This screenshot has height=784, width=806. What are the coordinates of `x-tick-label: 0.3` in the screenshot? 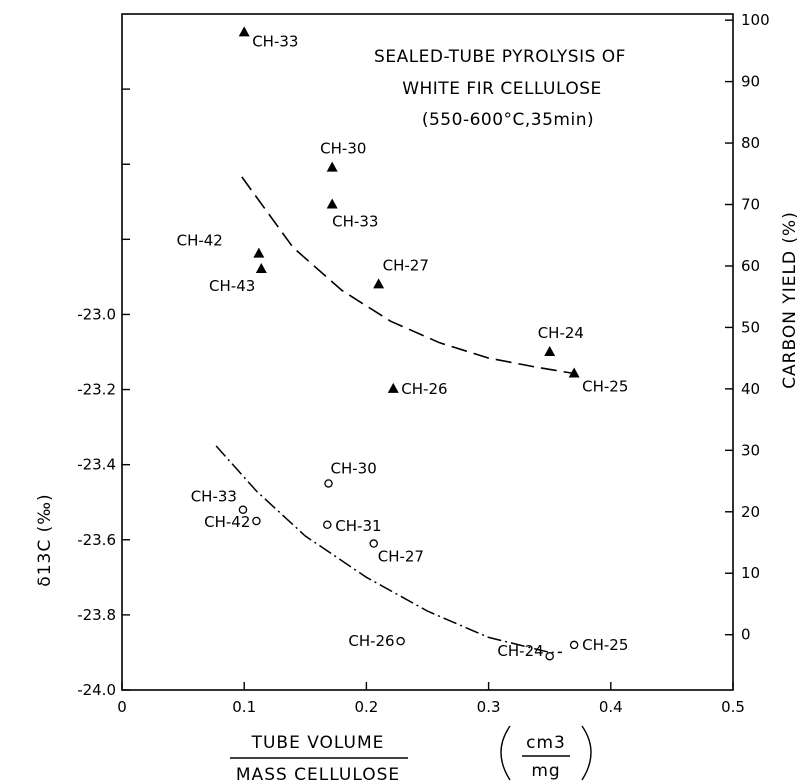 It's located at (489, 707).